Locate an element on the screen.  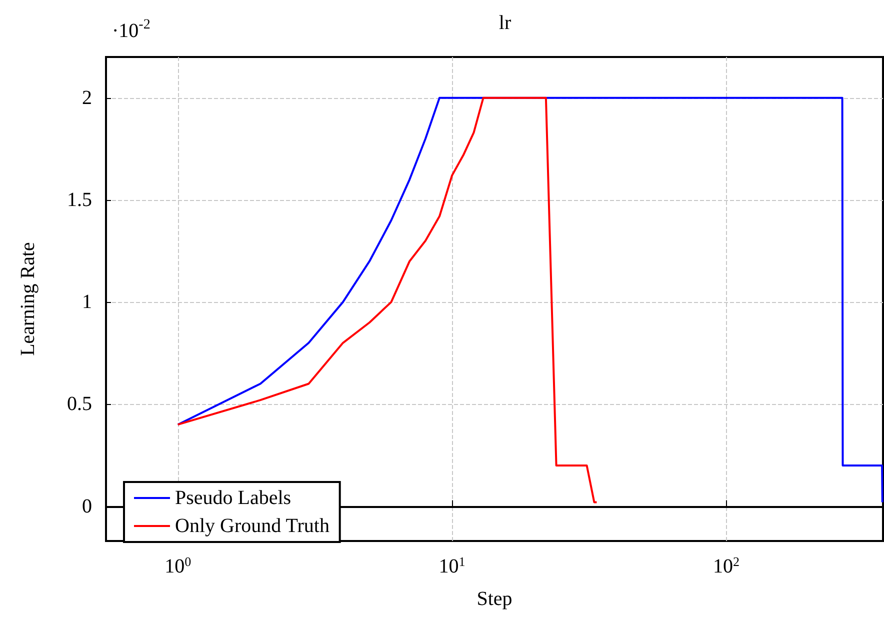
x-axis-title: Step is located at coordinates (494, 599).